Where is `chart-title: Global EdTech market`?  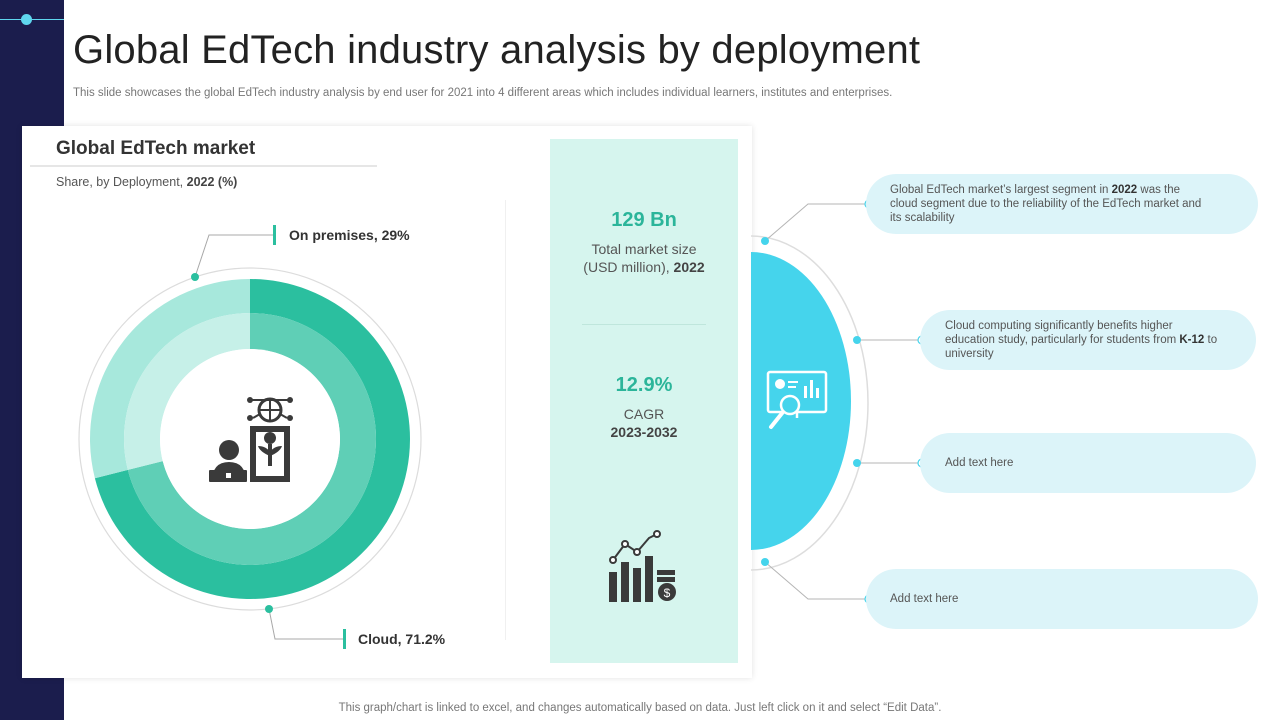
chart-title: Global EdTech market is located at coordinates (156, 148).